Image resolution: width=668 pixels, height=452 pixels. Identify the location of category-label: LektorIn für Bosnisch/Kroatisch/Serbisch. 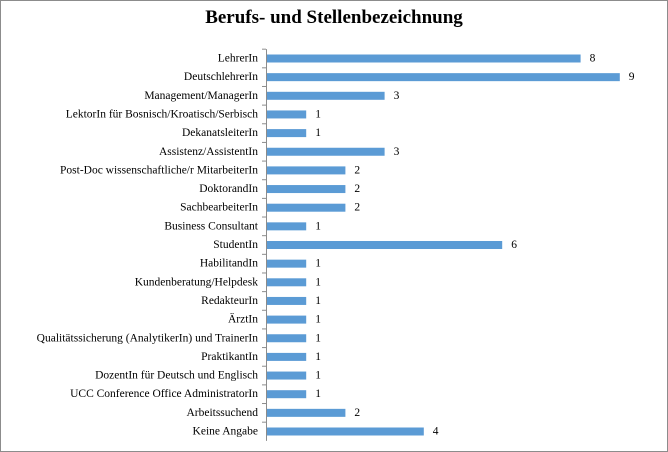
(162, 114).